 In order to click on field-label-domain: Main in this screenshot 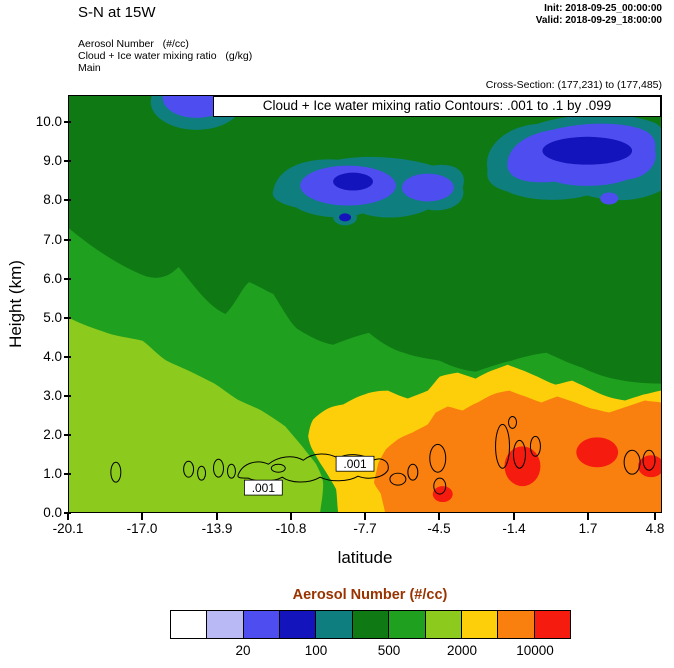, I will do `click(89, 68)`.